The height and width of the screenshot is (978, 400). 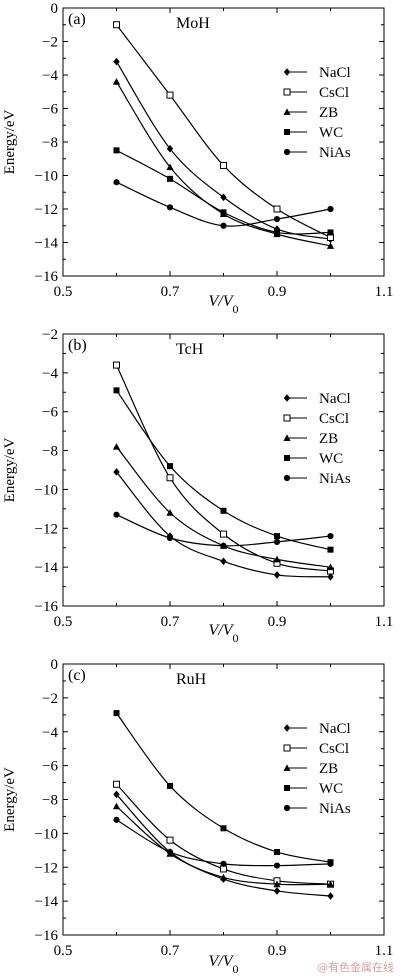 I want to click on x-tick-label: 0.5, so click(x=63, y=951).